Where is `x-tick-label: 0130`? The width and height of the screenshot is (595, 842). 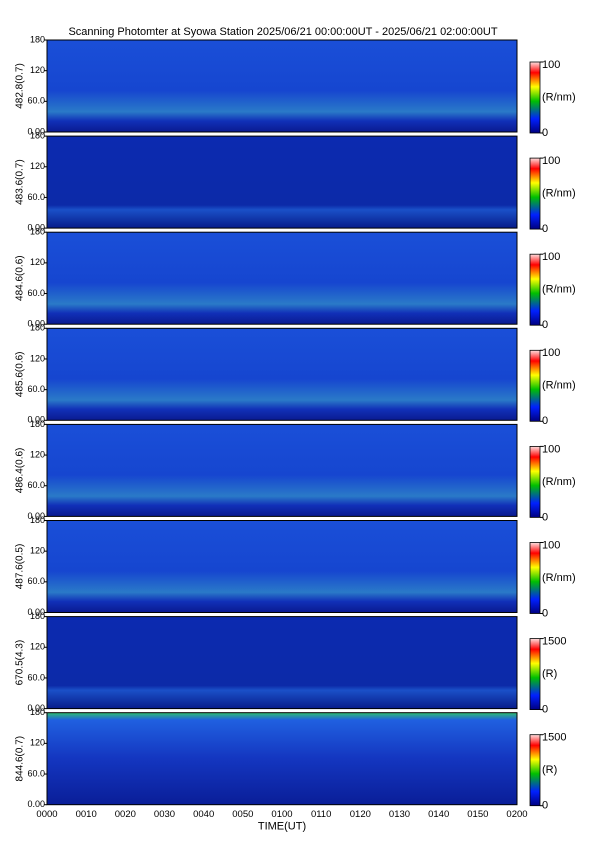 x-tick-label: 0130 is located at coordinates (399, 814).